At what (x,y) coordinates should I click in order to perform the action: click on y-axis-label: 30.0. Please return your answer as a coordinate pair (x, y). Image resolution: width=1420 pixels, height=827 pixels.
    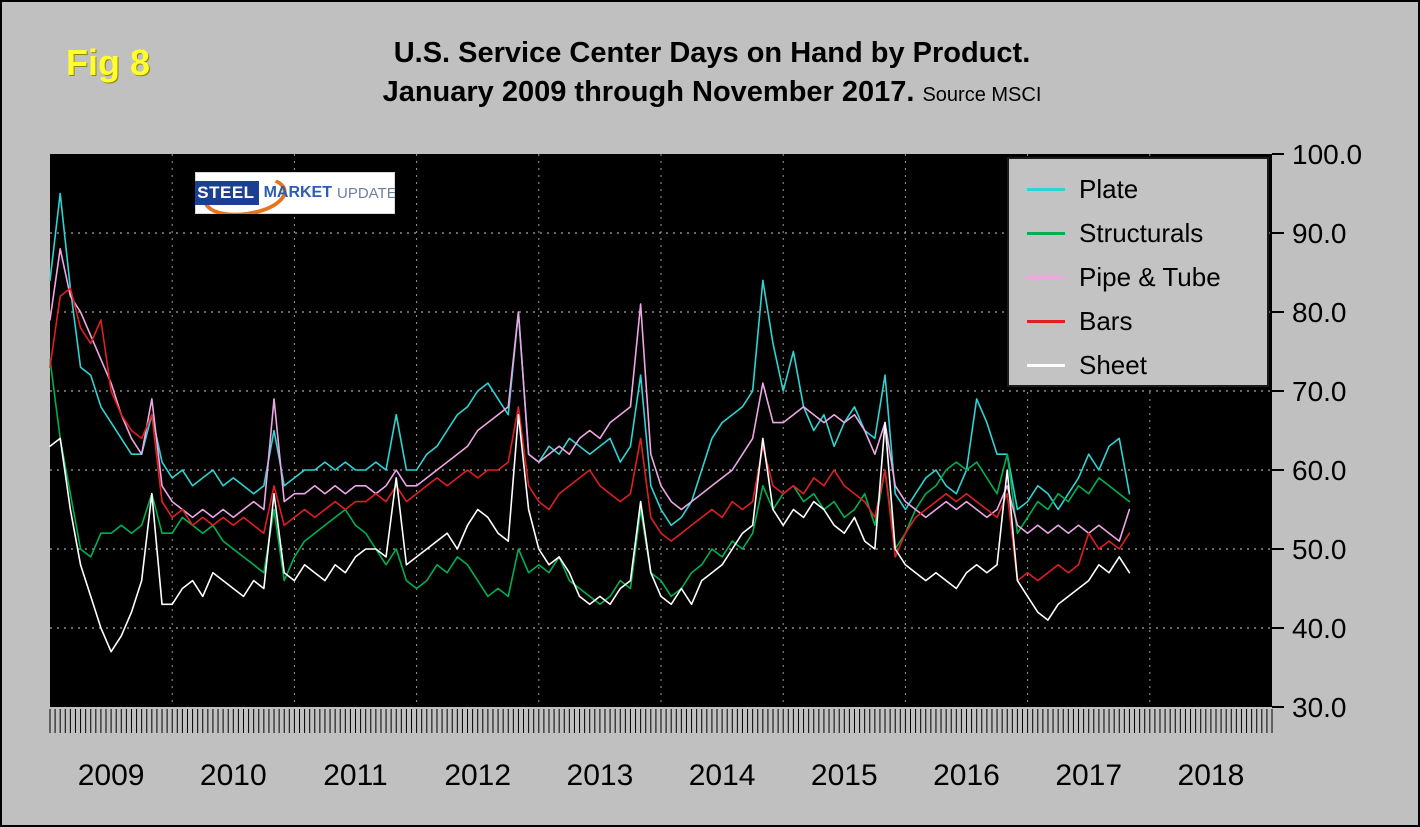
    Looking at the image, I should click on (1319, 707).